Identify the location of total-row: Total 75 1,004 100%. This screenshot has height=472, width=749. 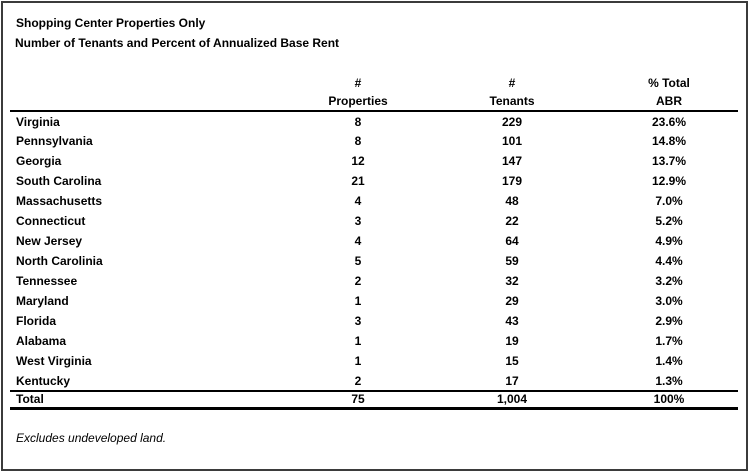
(374, 400).